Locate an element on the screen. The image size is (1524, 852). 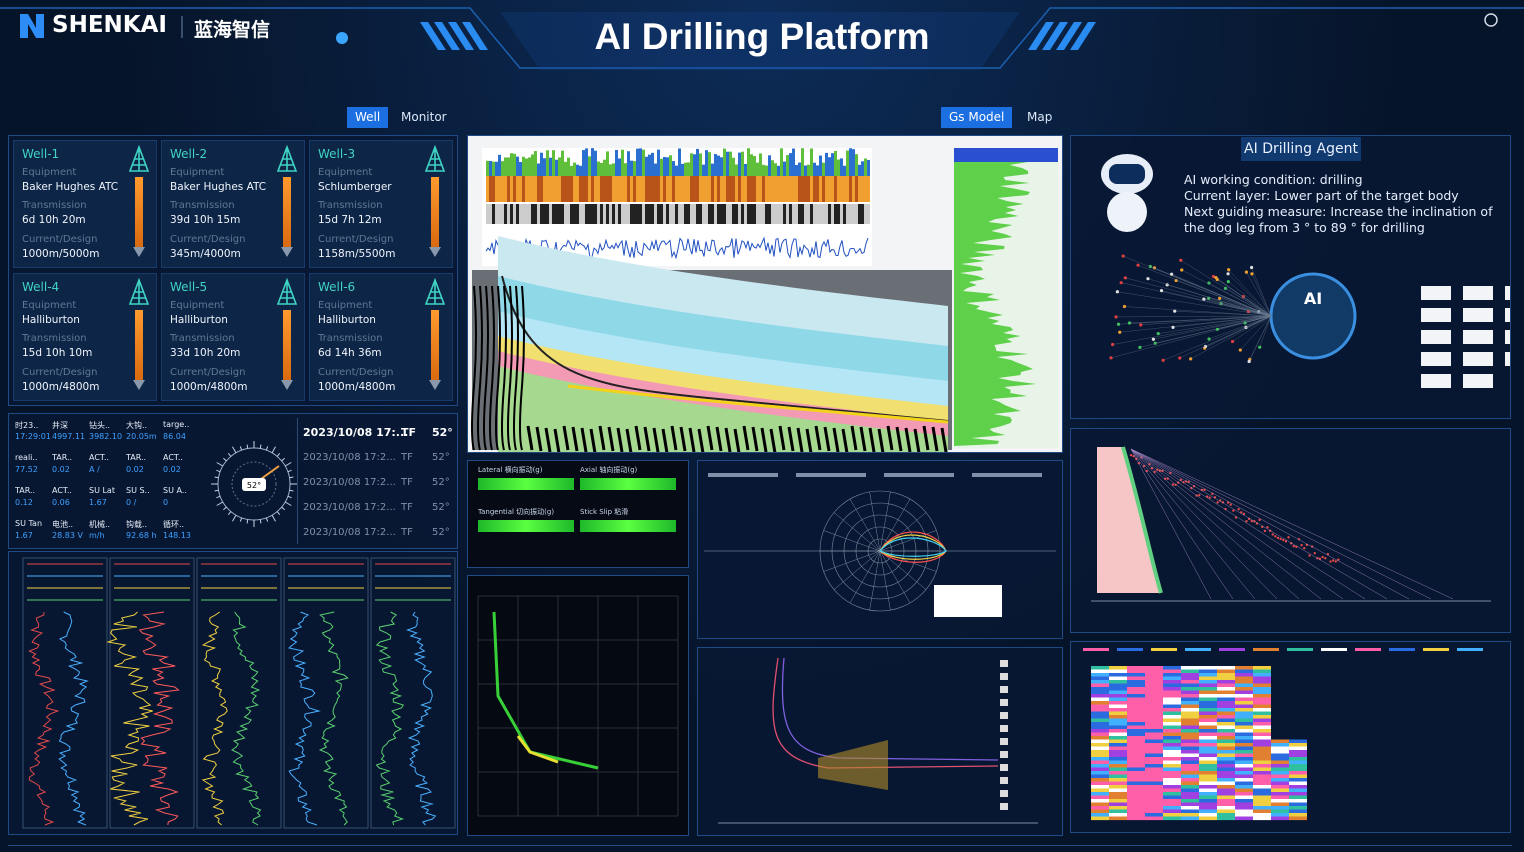
tab: Map is located at coordinates (1040, 117).